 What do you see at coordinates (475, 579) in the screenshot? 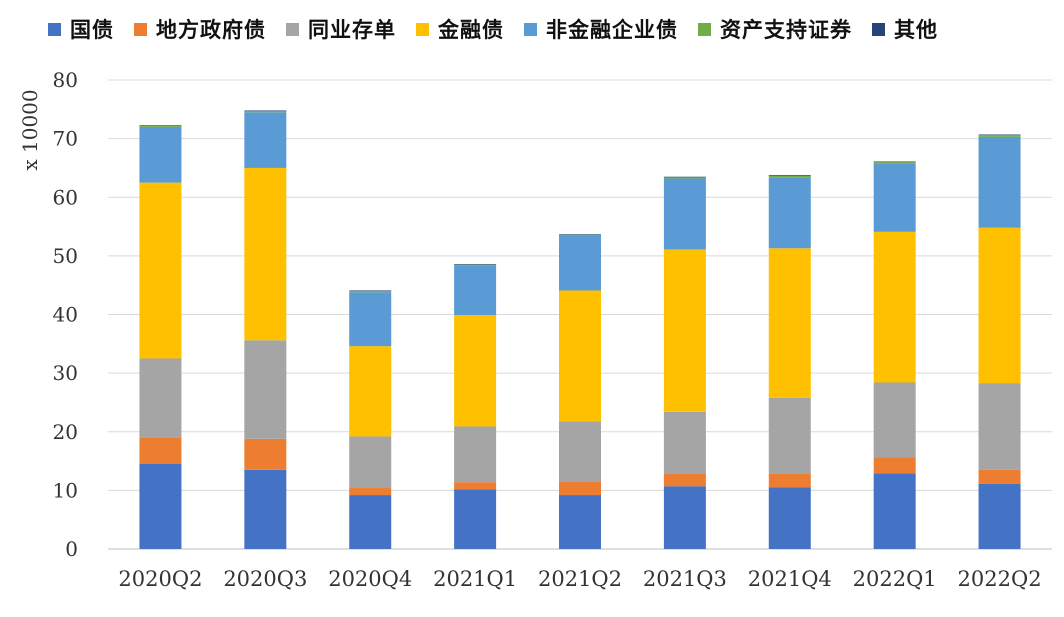
I see `x-tick-label: 2021Q1` at bounding box center [475, 579].